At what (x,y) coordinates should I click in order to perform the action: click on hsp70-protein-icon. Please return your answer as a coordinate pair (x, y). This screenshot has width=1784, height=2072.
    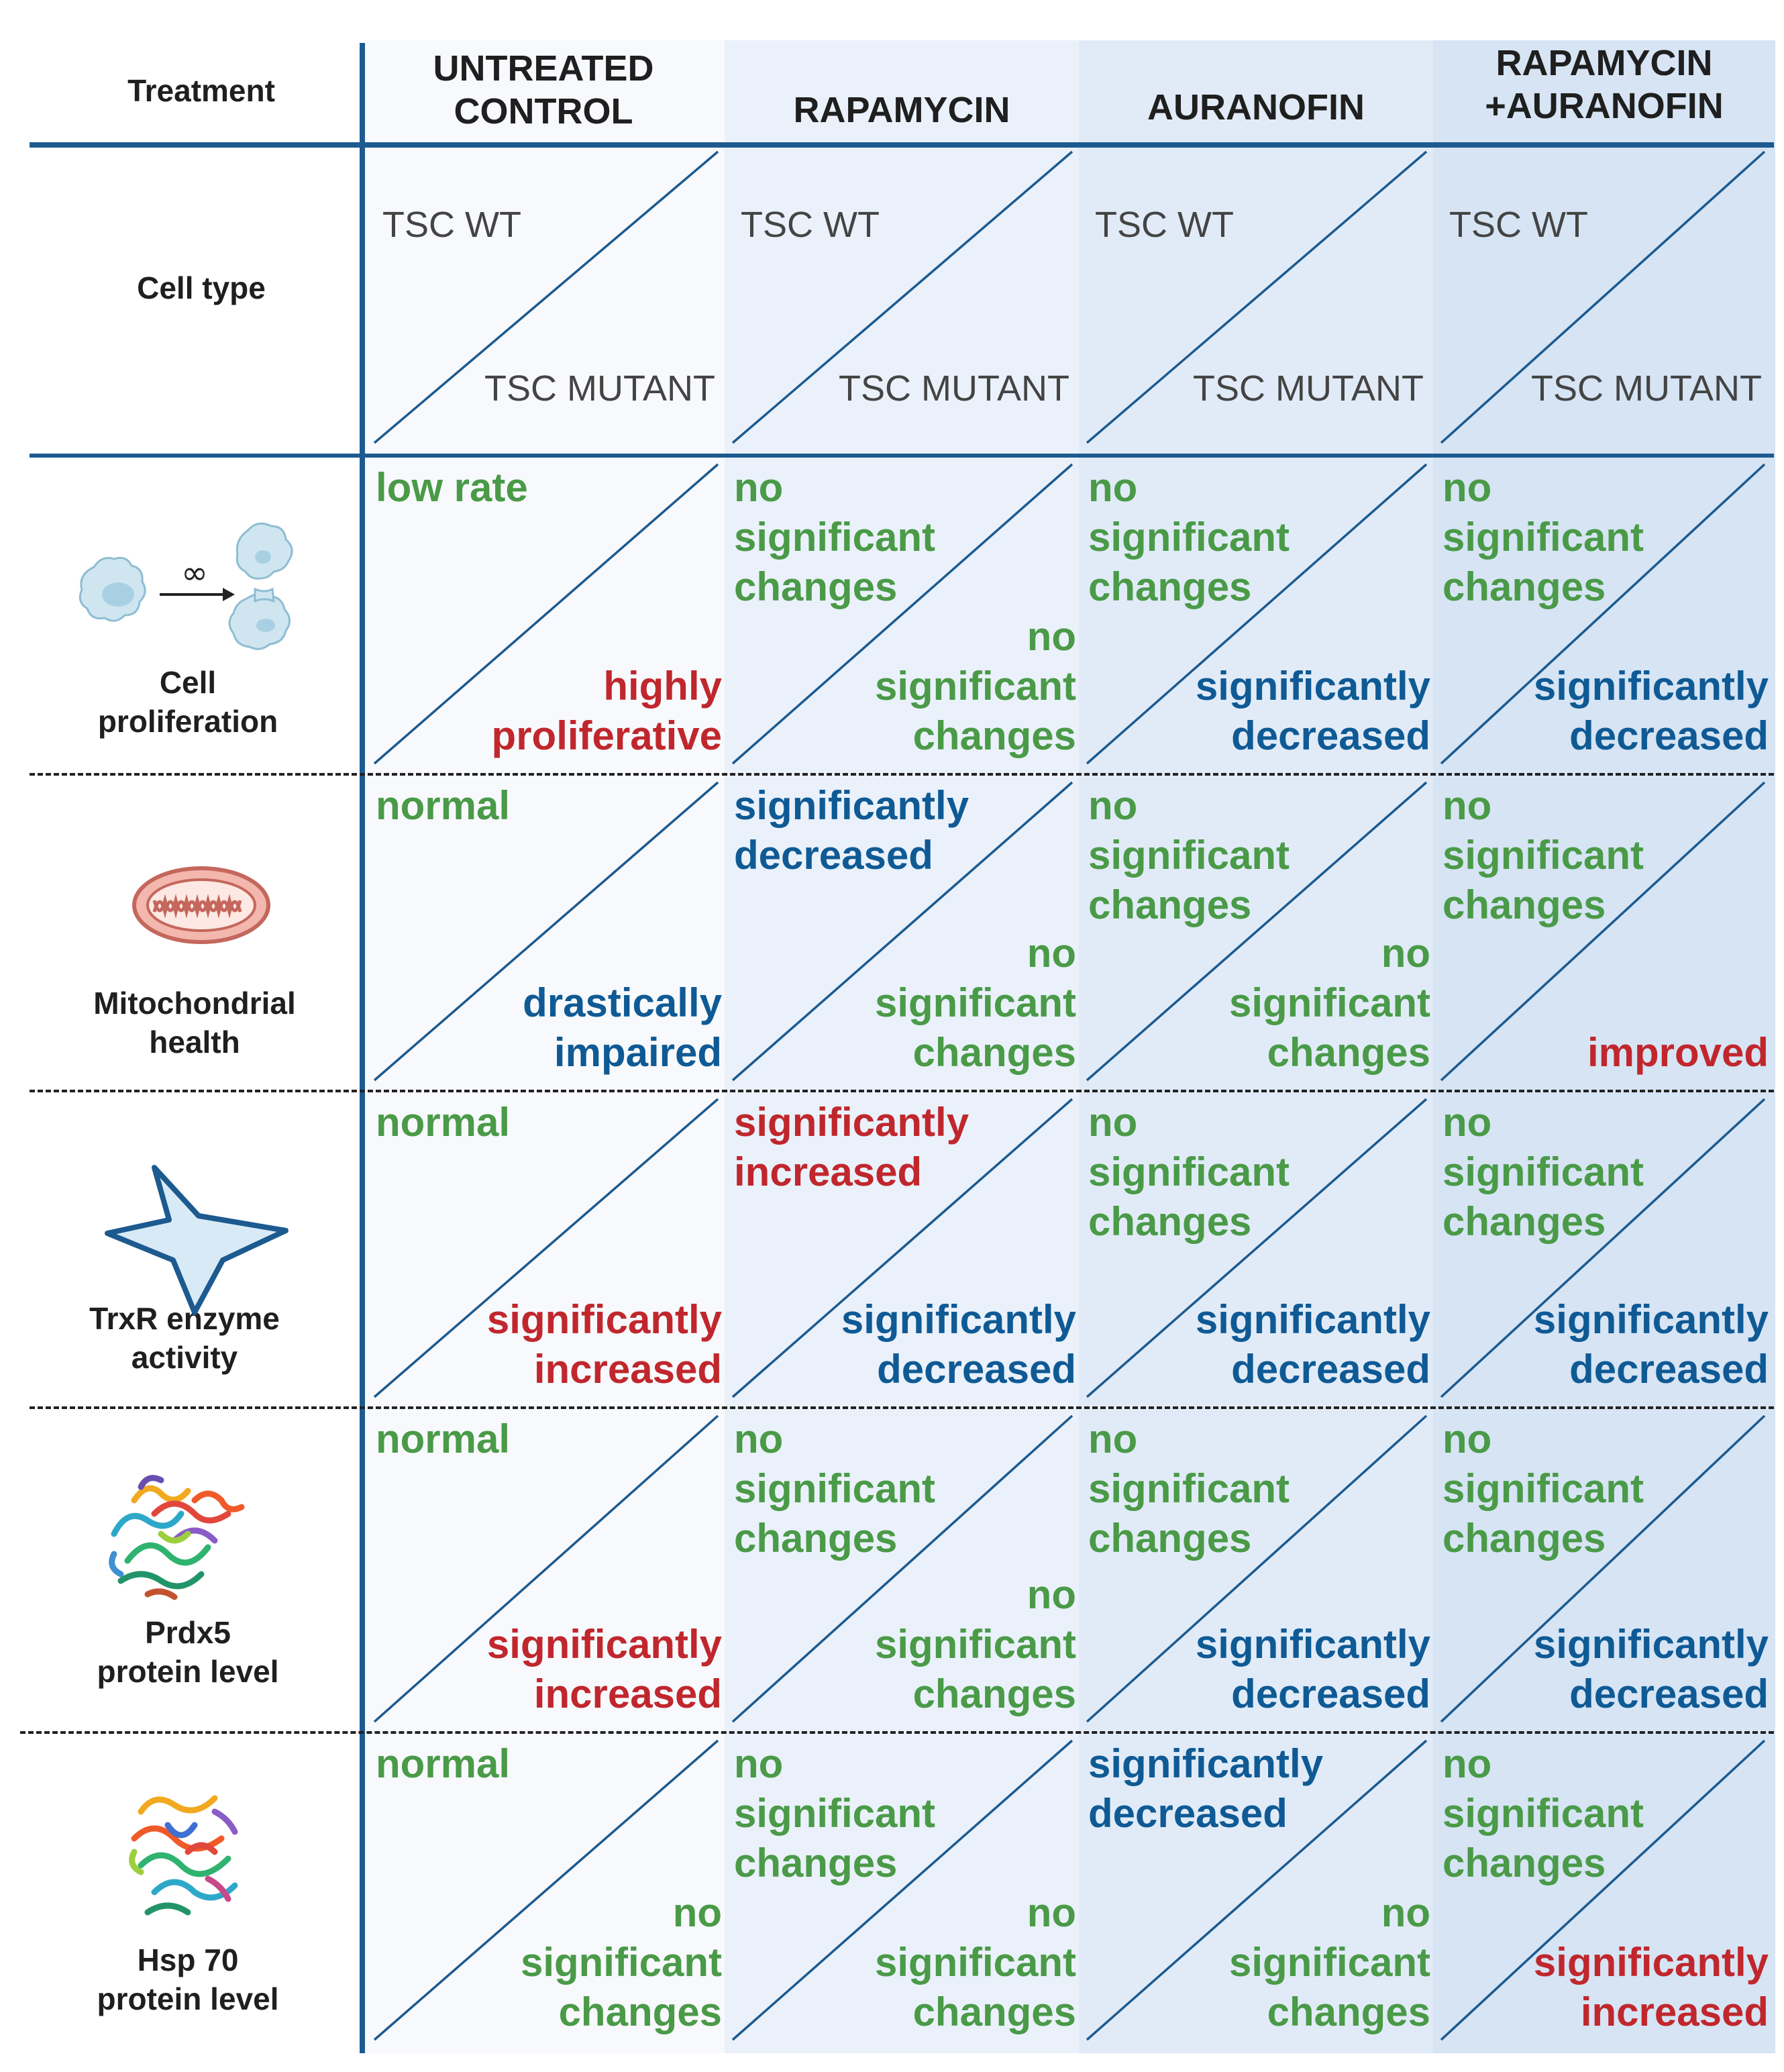
    Looking at the image, I should click on (183, 1855).